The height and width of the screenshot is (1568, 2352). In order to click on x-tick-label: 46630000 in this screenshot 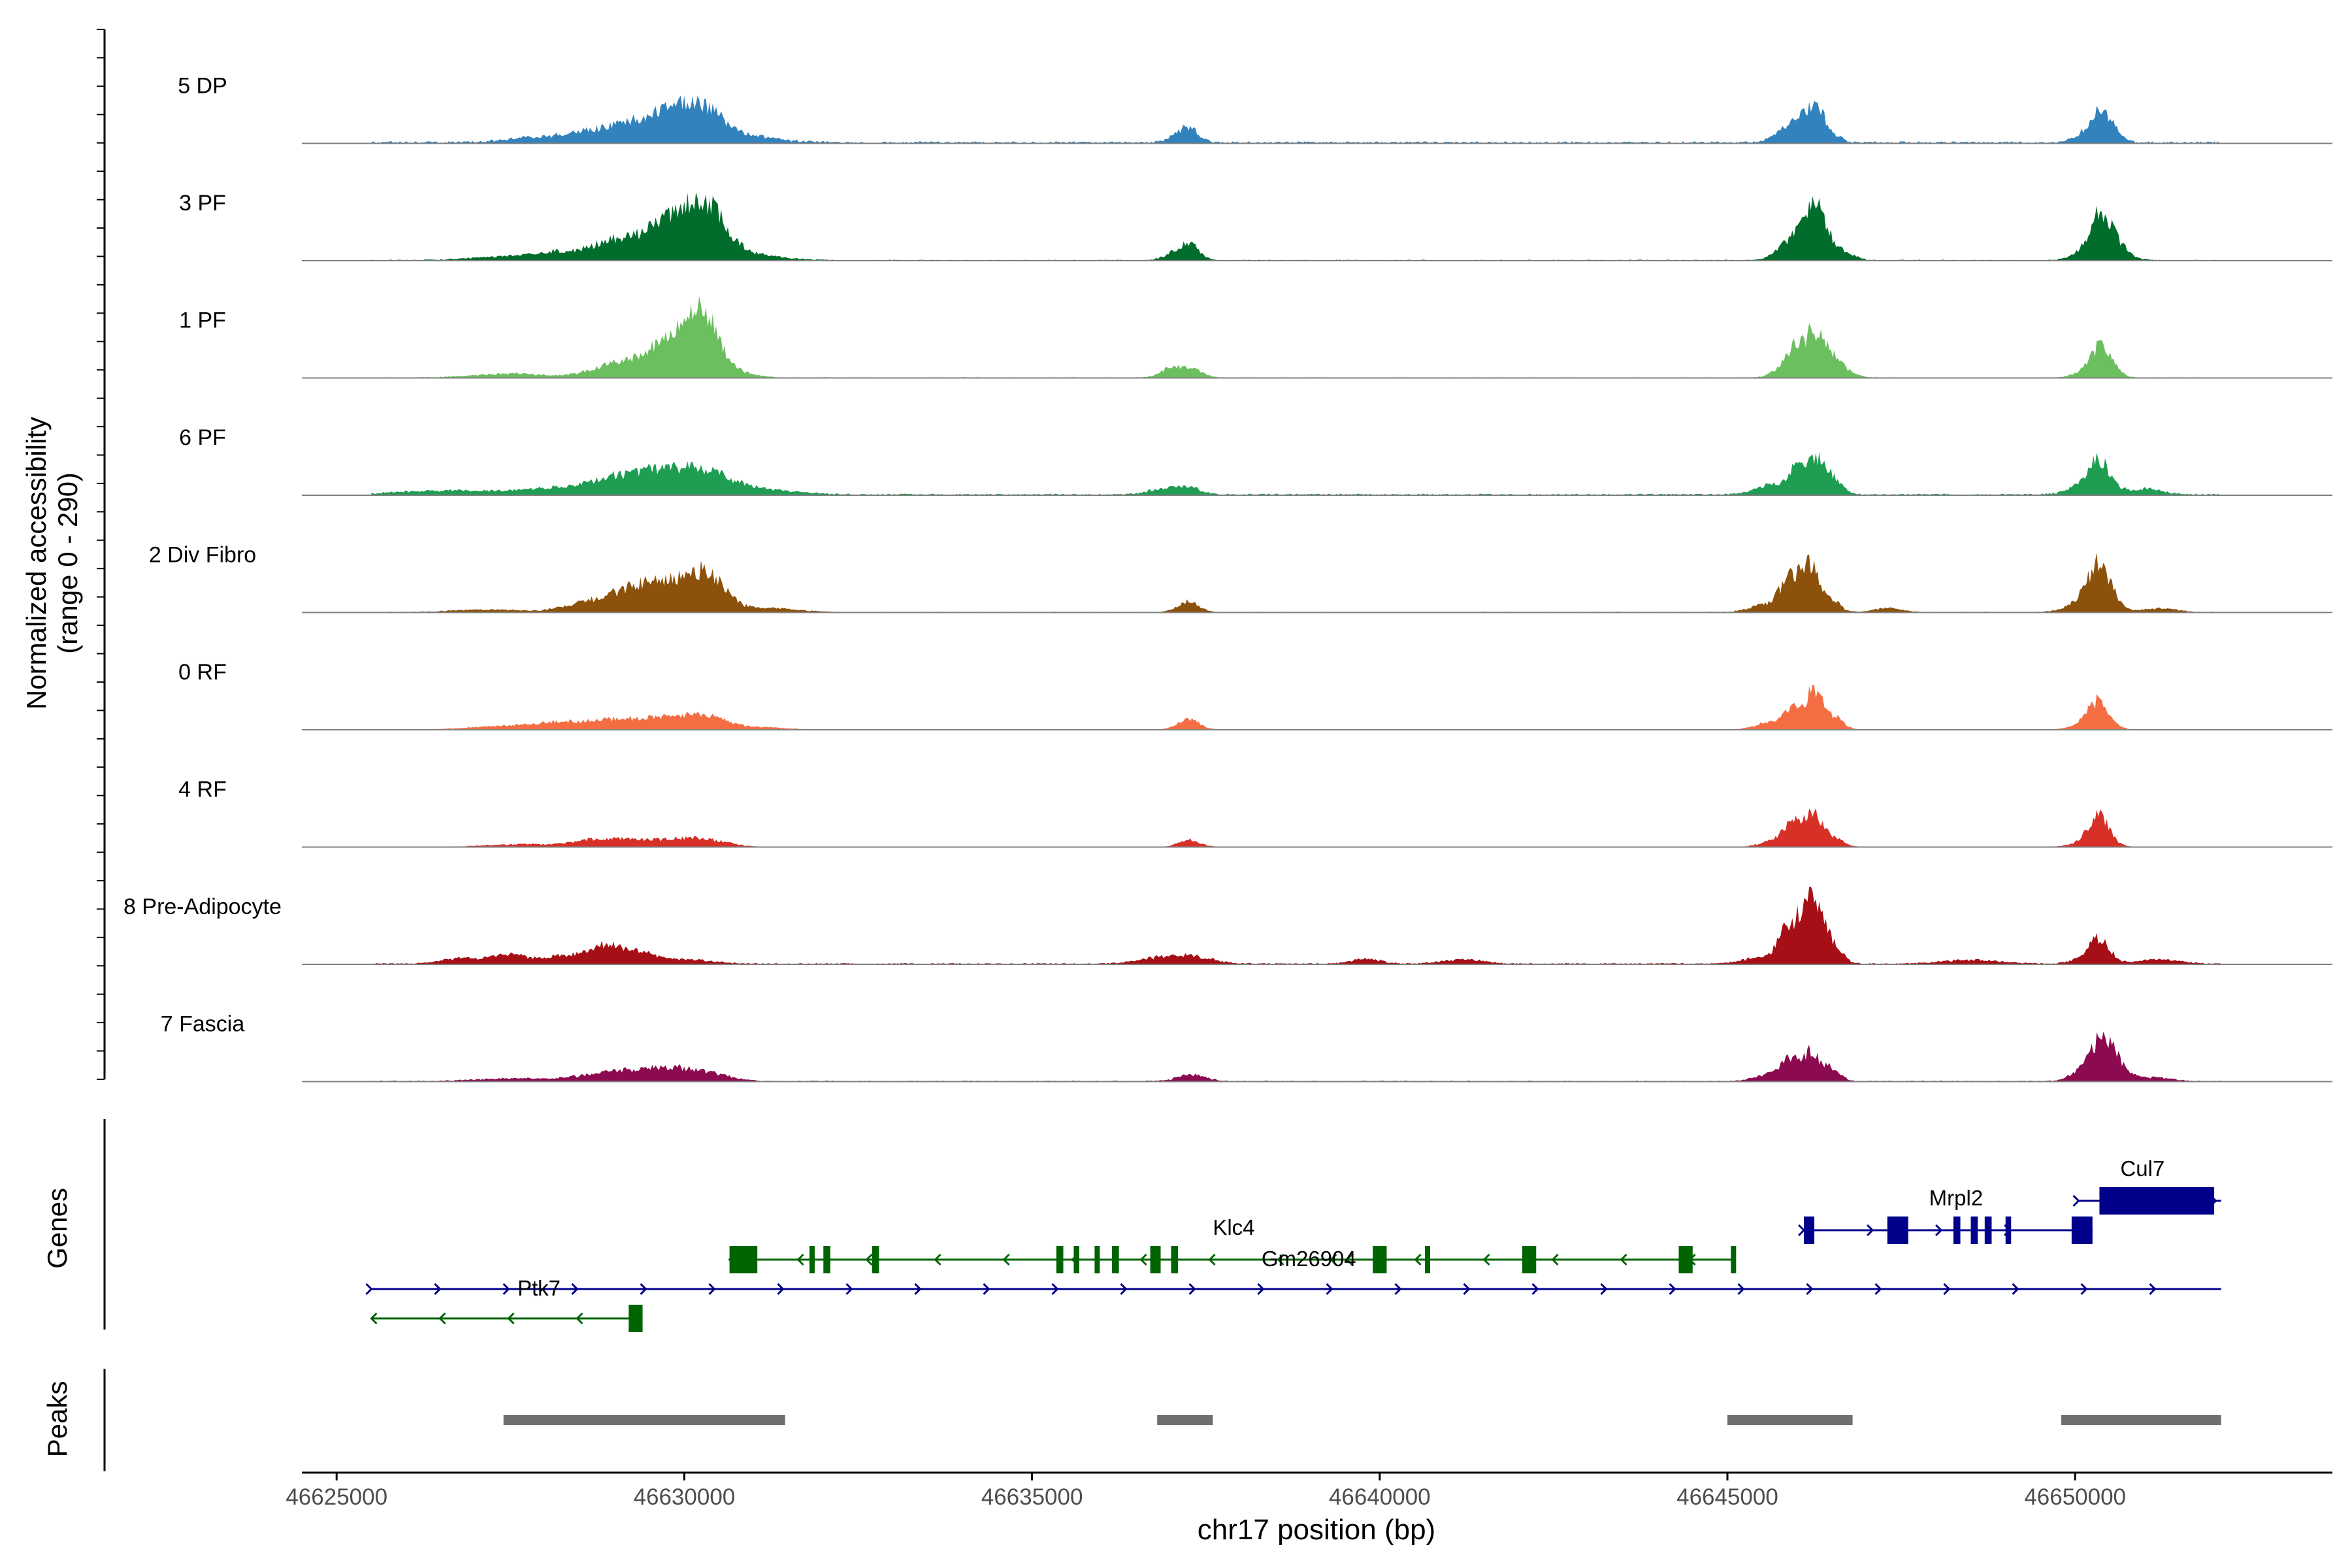, I will do `click(685, 1497)`.